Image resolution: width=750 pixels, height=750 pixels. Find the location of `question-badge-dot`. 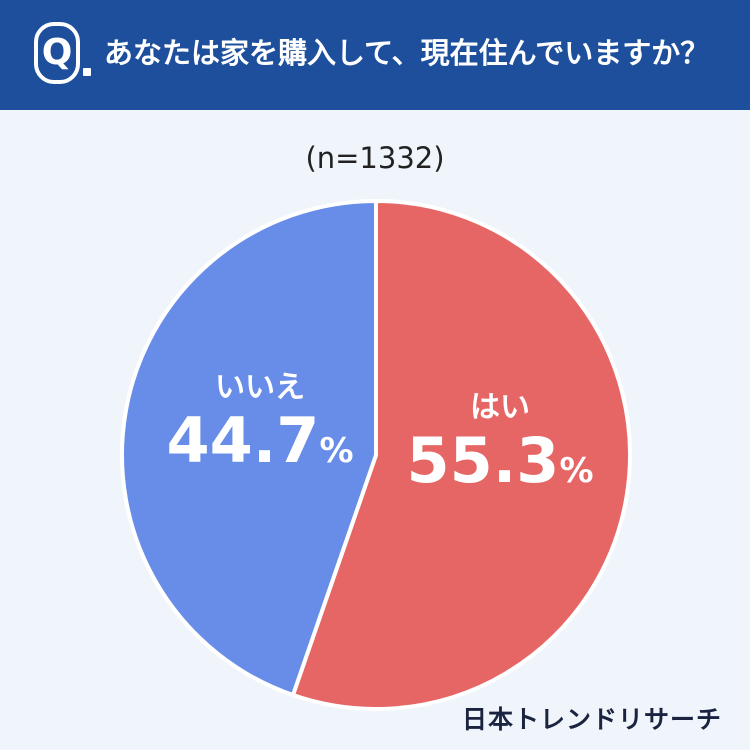

question-badge-dot is located at coordinates (87, 72).